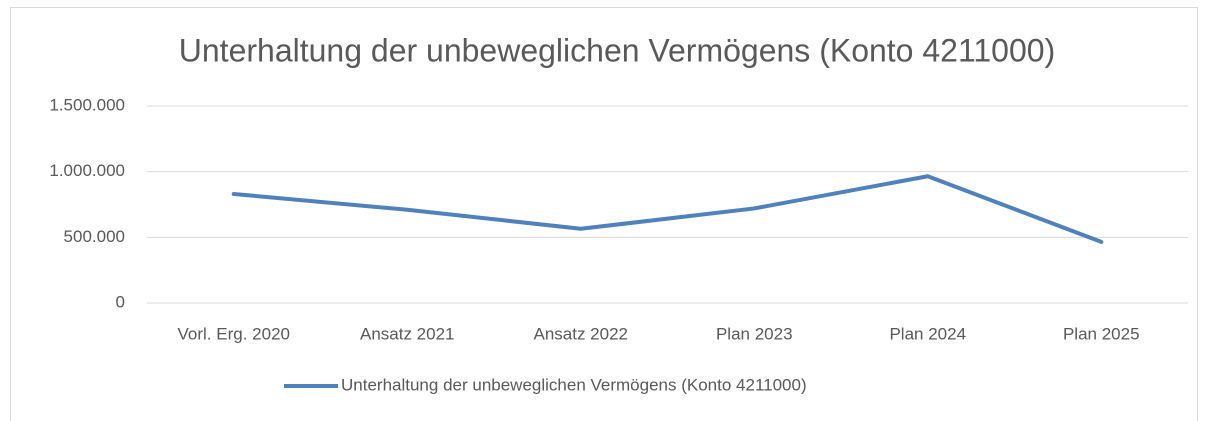 This screenshot has height=421, width=1208. What do you see at coordinates (754, 333) in the screenshot?
I see `x-tick-label: Plan 2023` at bounding box center [754, 333].